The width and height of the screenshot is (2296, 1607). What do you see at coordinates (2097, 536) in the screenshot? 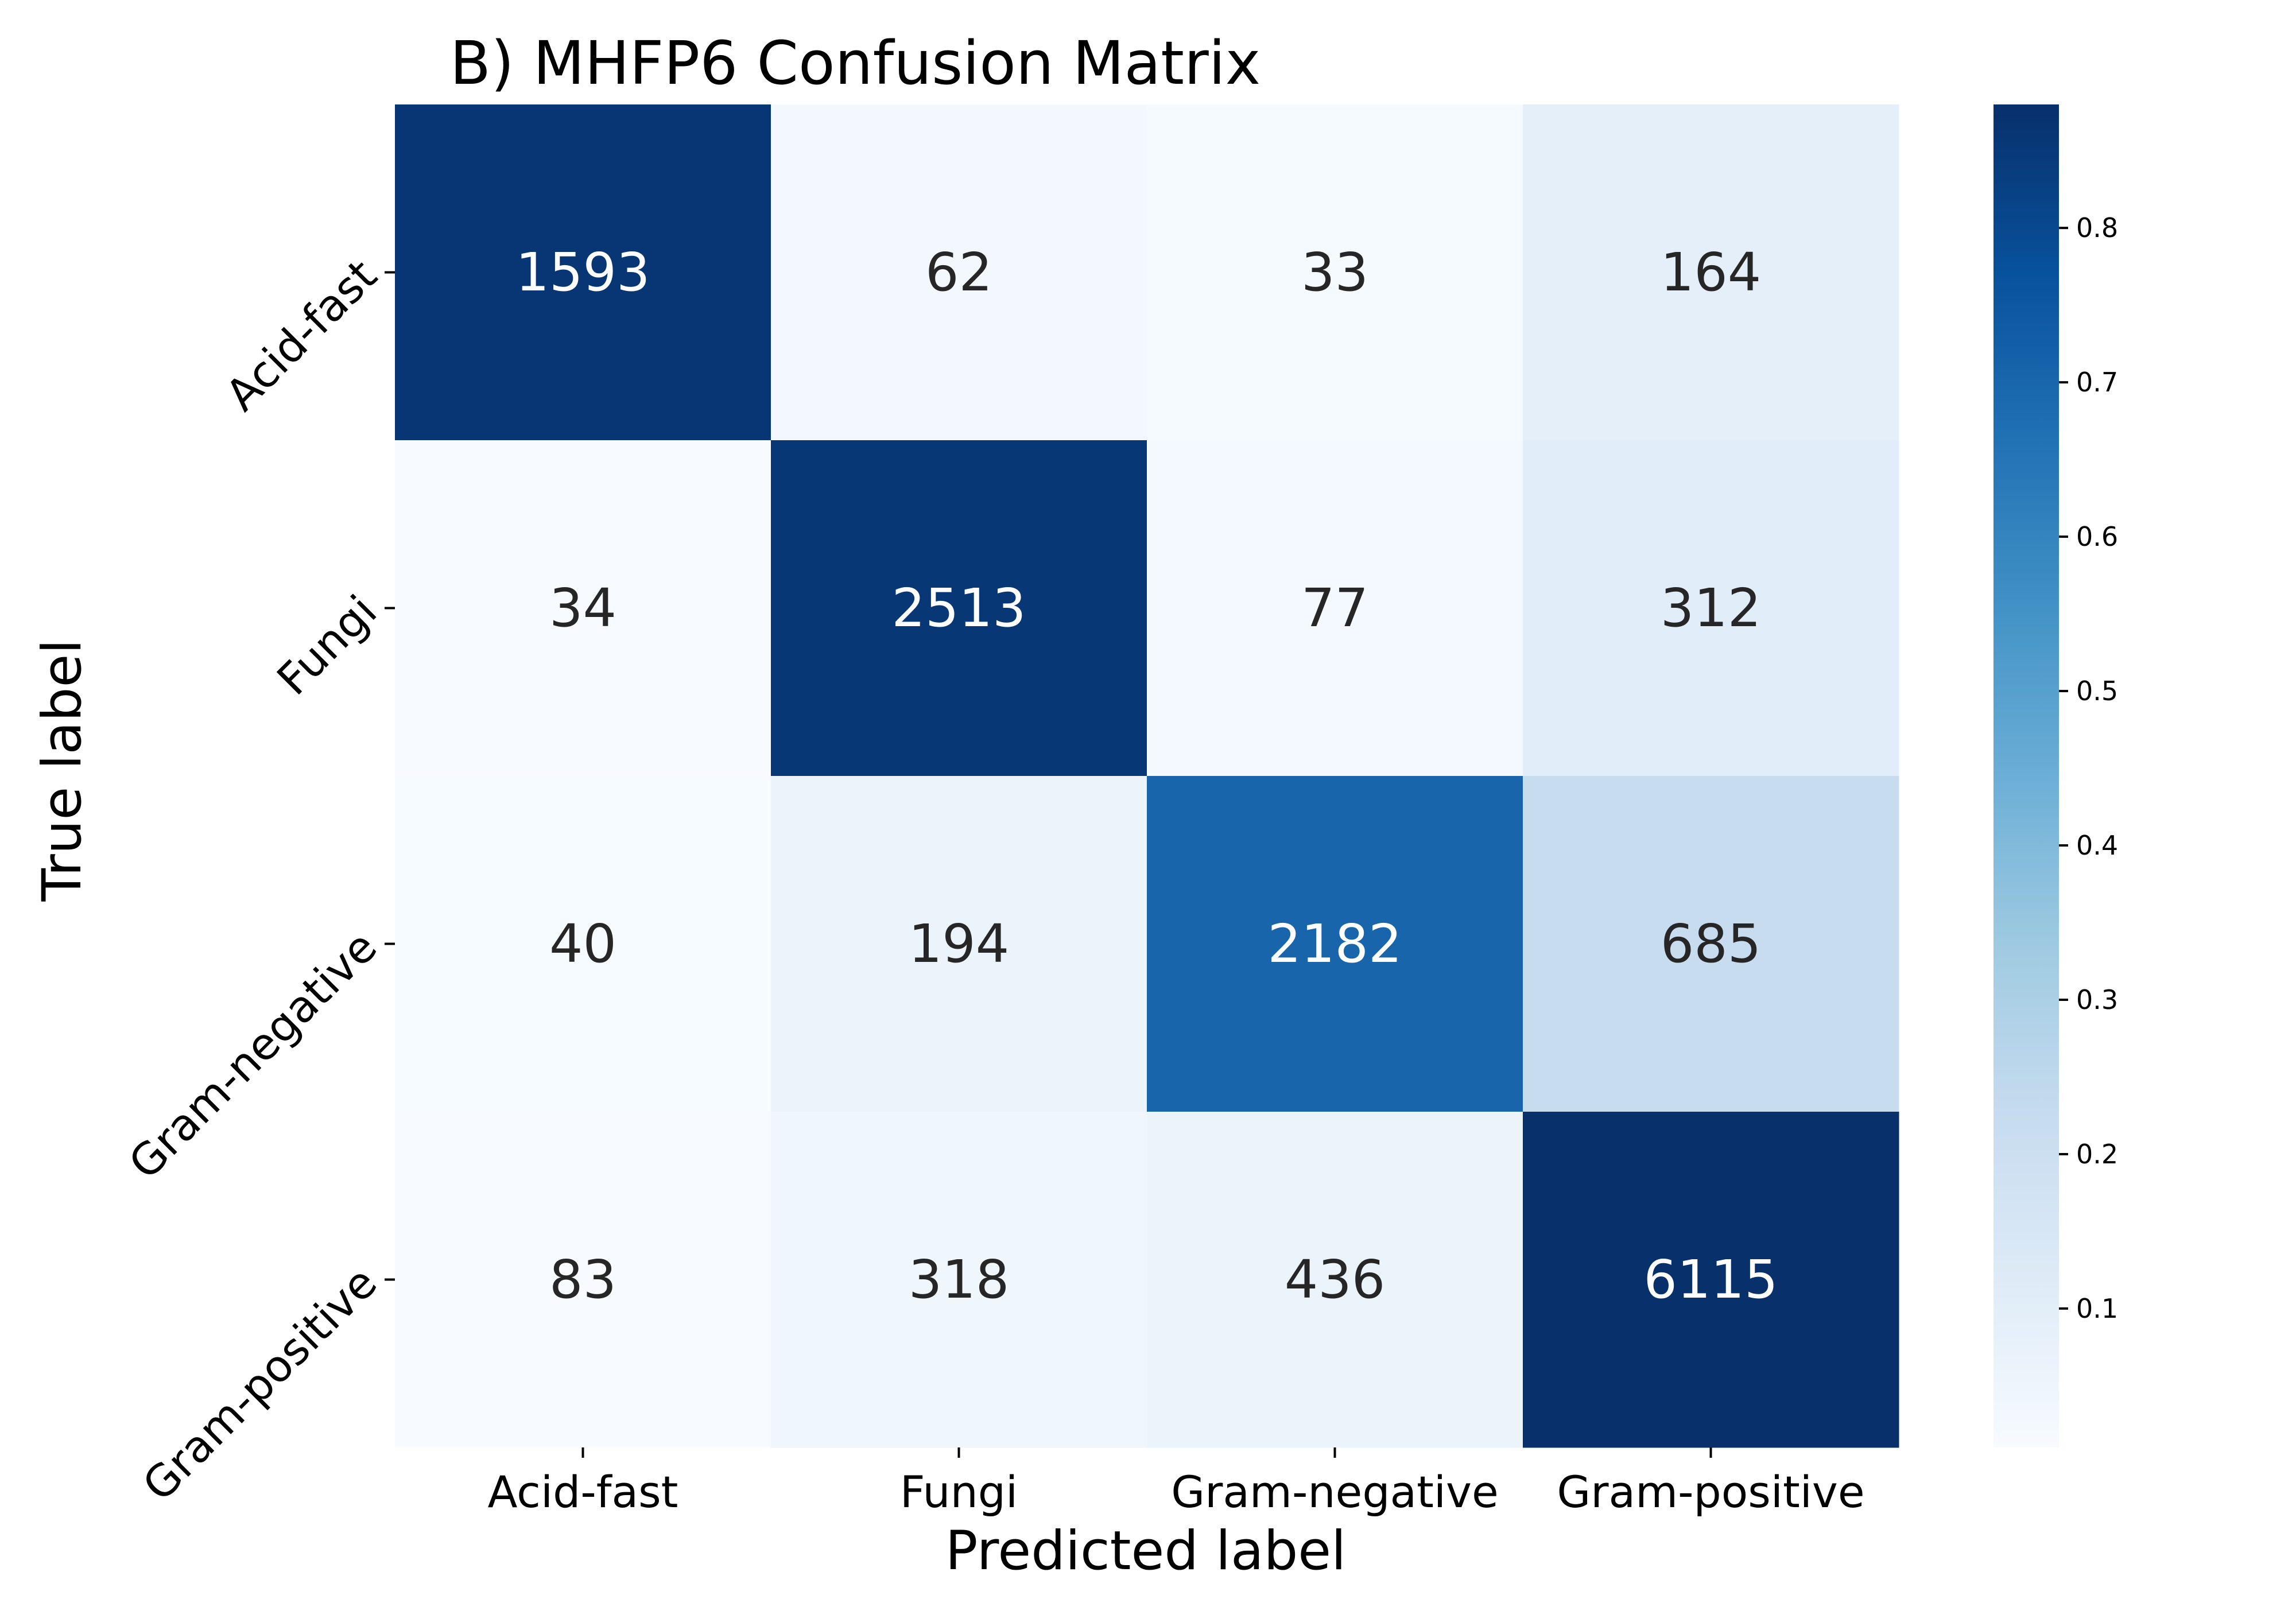
I see `colorbar-tick-label: 0.6` at bounding box center [2097, 536].